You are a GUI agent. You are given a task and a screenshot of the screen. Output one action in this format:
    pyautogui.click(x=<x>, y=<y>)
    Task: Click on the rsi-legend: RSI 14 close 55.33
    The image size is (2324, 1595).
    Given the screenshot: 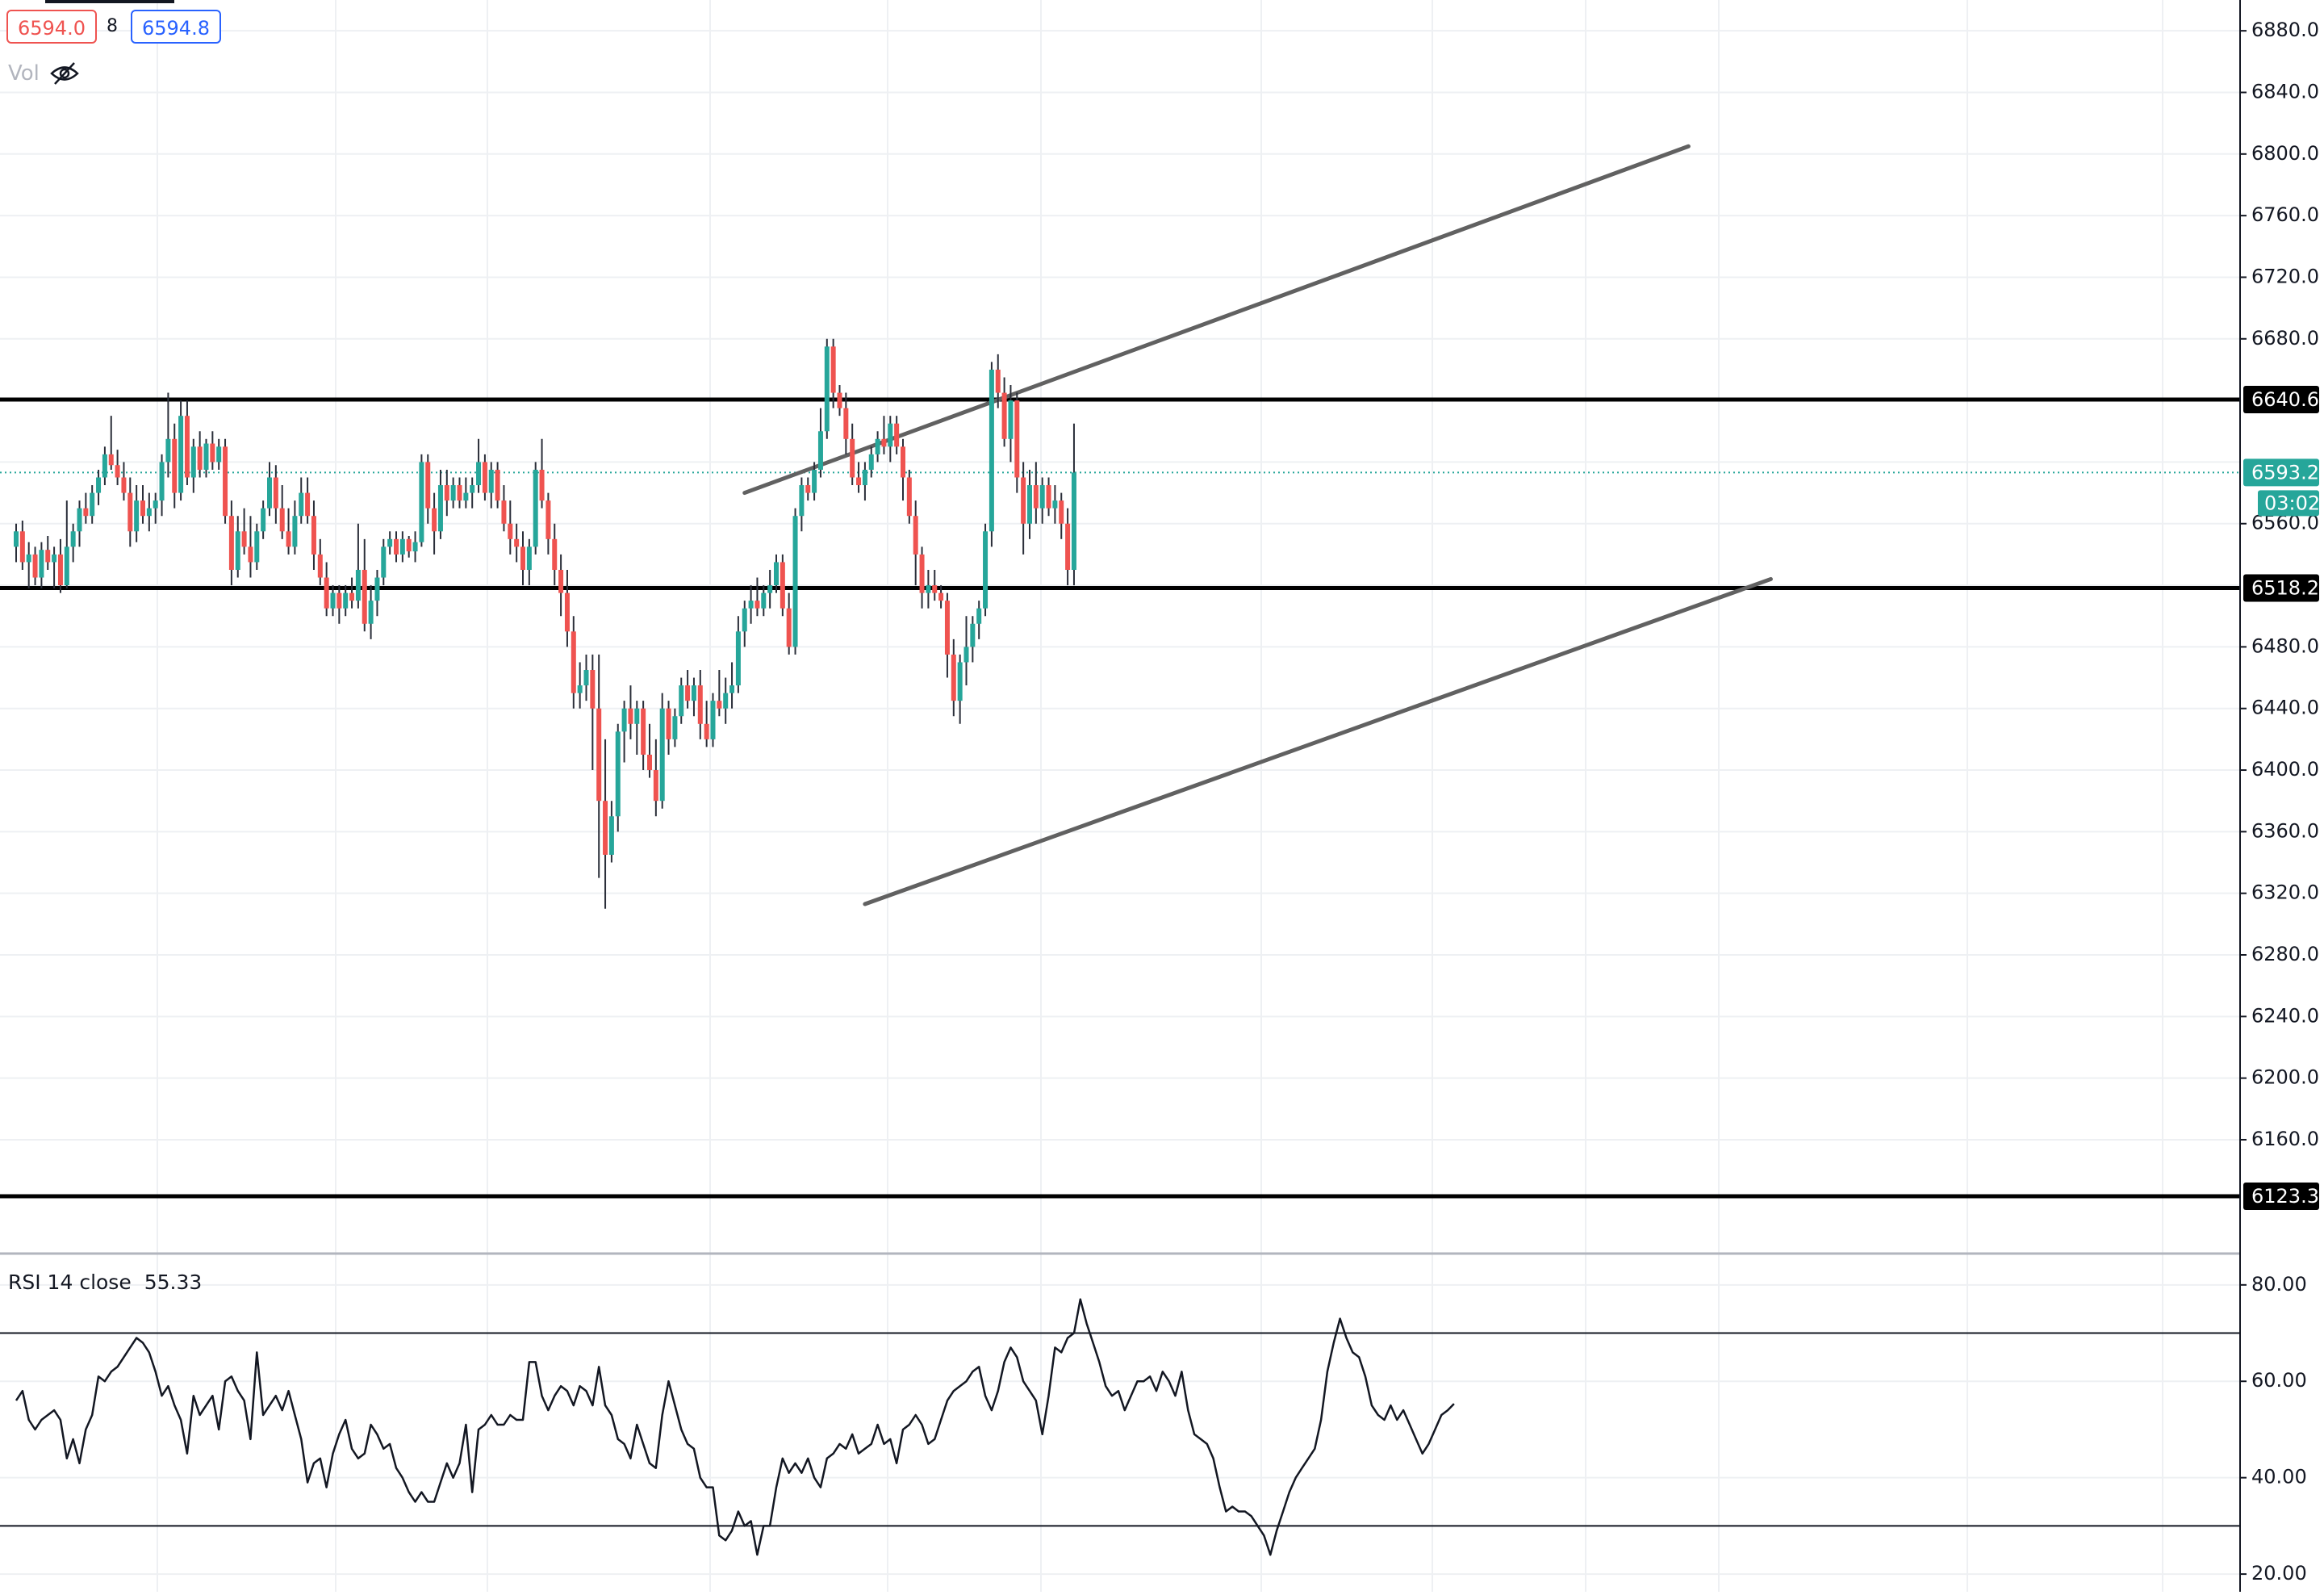 What is the action you would take?
    pyautogui.click(x=105, y=1282)
    